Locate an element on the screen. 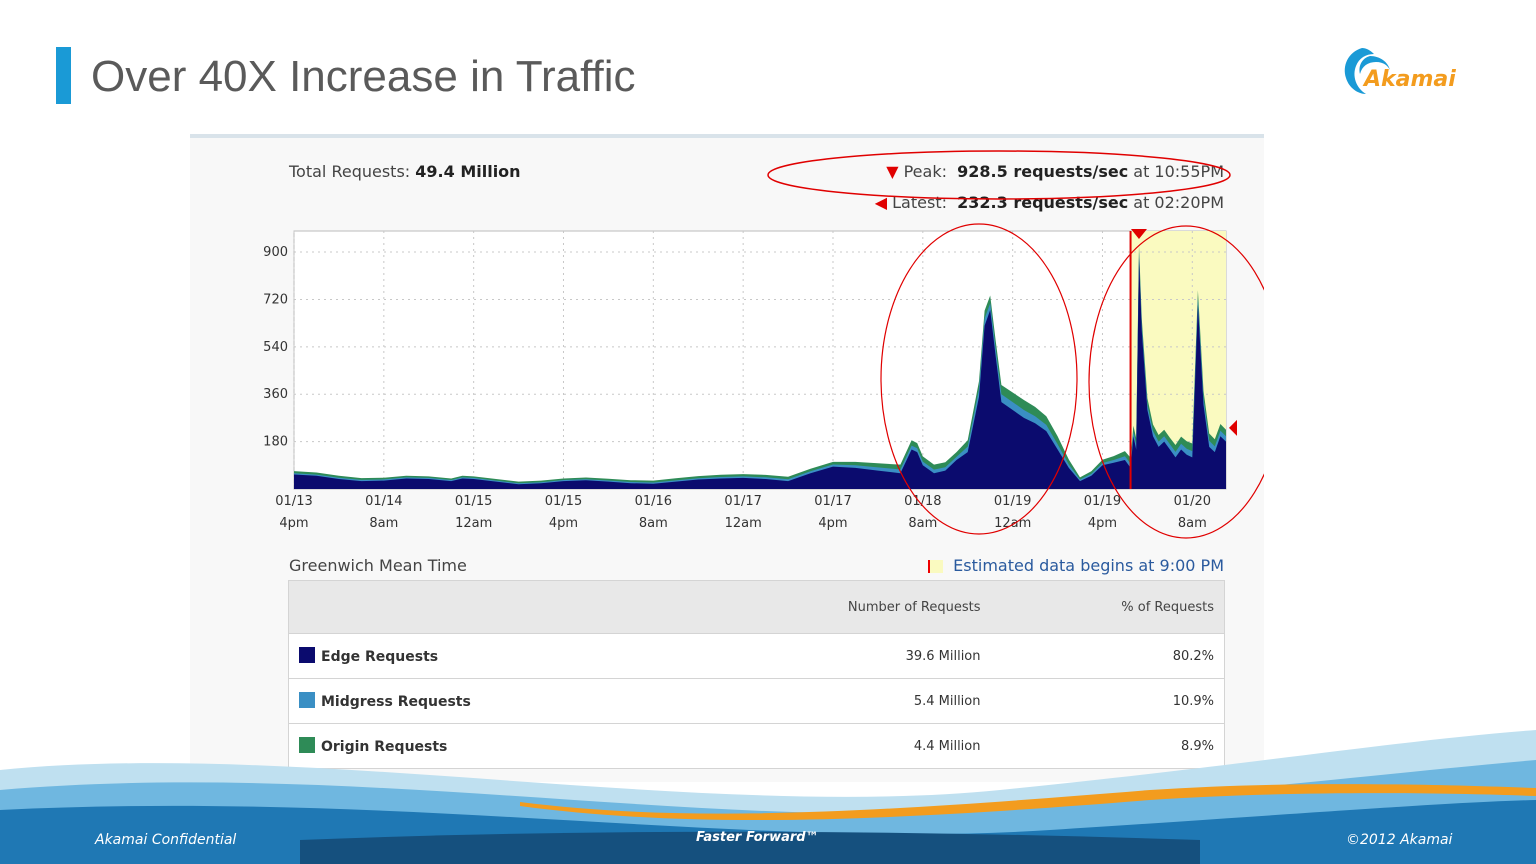  footer-copyright: ©2012 Akamai is located at coordinates (1399, 840).